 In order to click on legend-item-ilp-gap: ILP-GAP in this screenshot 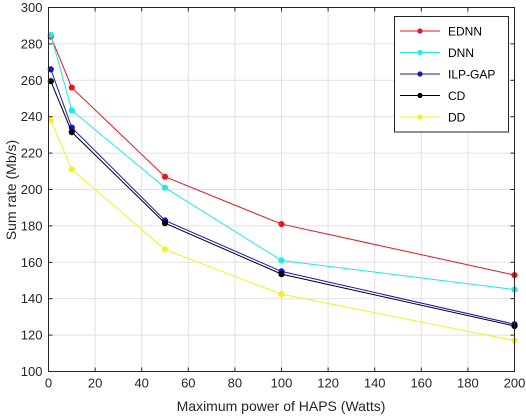, I will do `click(447, 75)`.